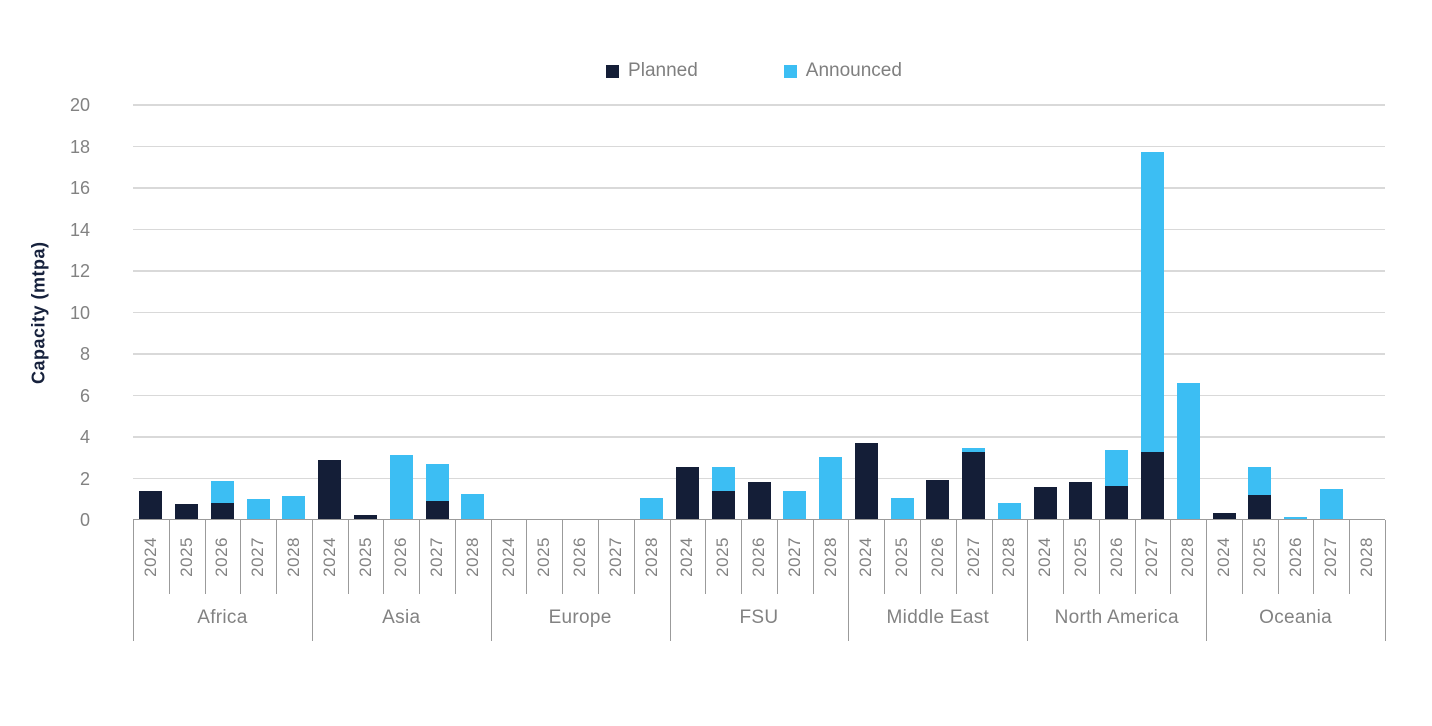 The image size is (1432, 726). What do you see at coordinates (902, 508) in the screenshot?
I see `bar-announced-middle-east-2025` at bounding box center [902, 508].